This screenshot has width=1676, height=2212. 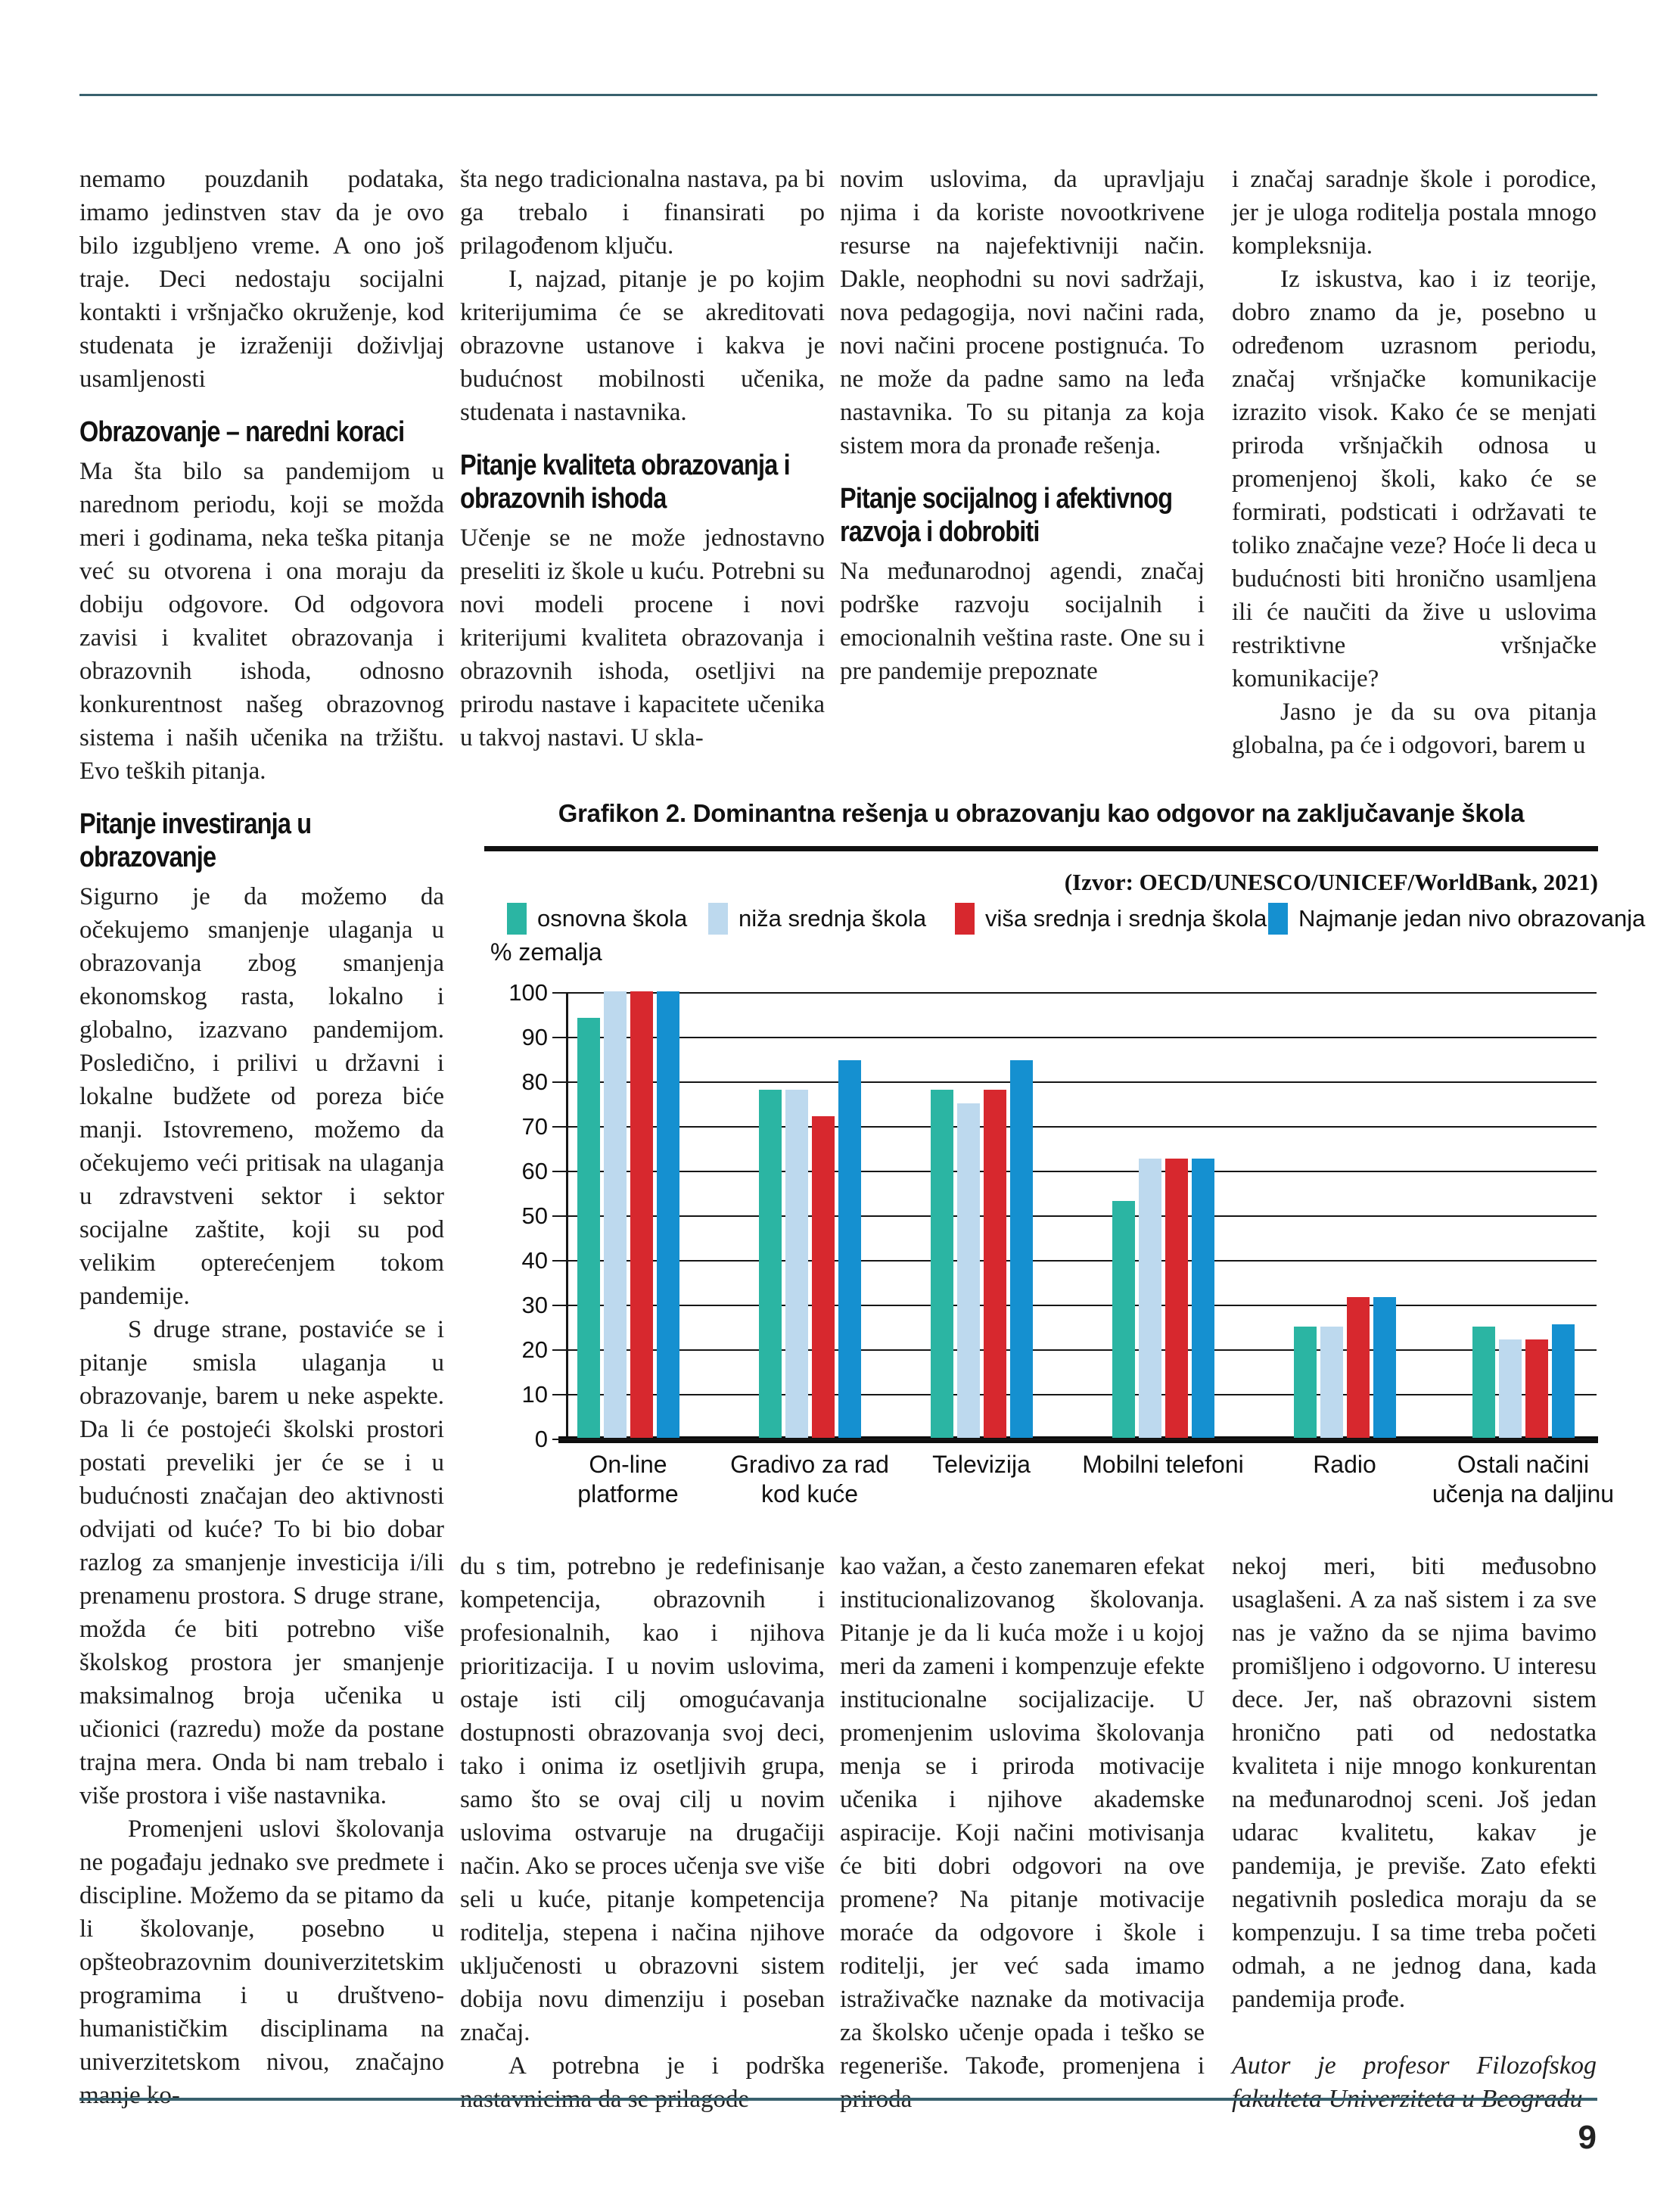 What do you see at coordinates (641, 1214) in the screenshot?
I see `bar-on-line-platforme-s2` at bounding box center [641, 1214].